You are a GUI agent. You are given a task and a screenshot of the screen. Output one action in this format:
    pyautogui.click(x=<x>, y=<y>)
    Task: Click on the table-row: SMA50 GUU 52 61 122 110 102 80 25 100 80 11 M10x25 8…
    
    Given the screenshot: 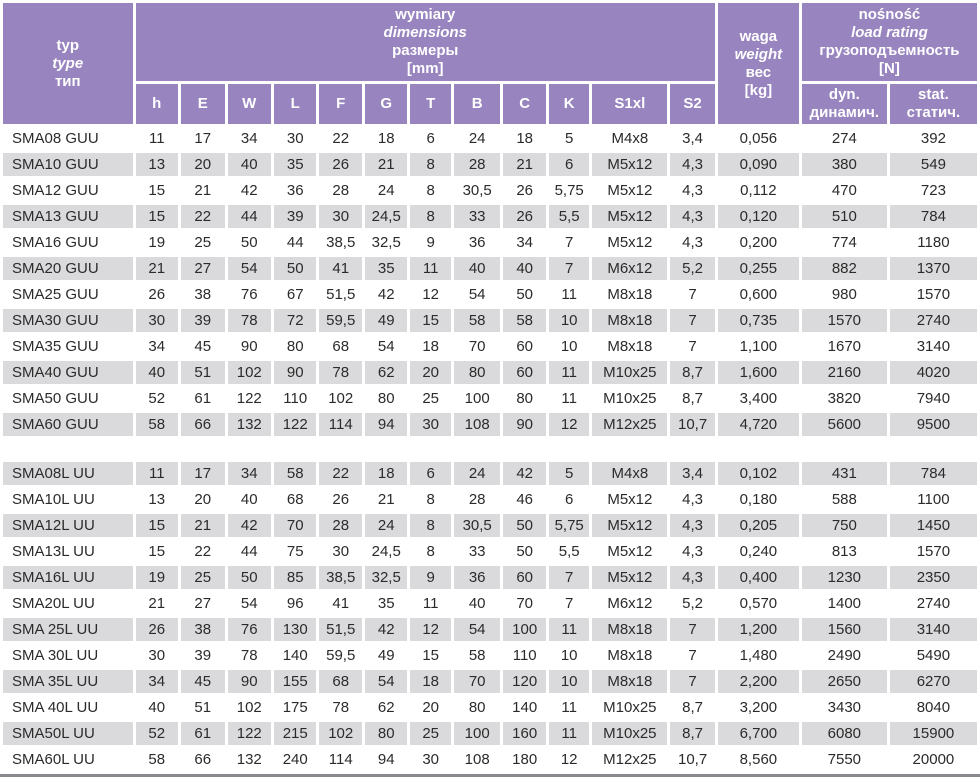 What is the action you would take?
    pyautogui.click(x=490, y=398)
    